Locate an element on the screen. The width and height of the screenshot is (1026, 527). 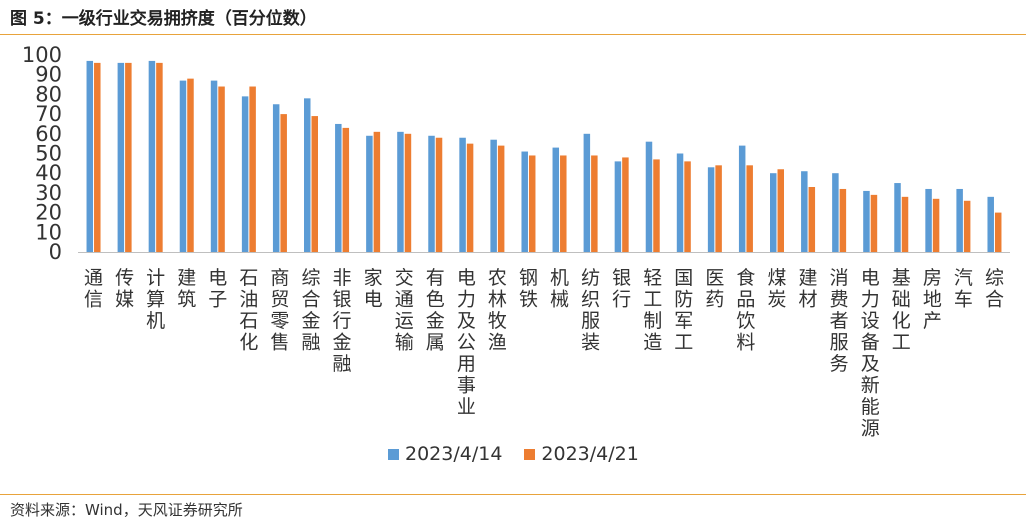
figure-title: 图 5：一级行业交易拥挤度（百分位数） is located at coordinates (163, 19).